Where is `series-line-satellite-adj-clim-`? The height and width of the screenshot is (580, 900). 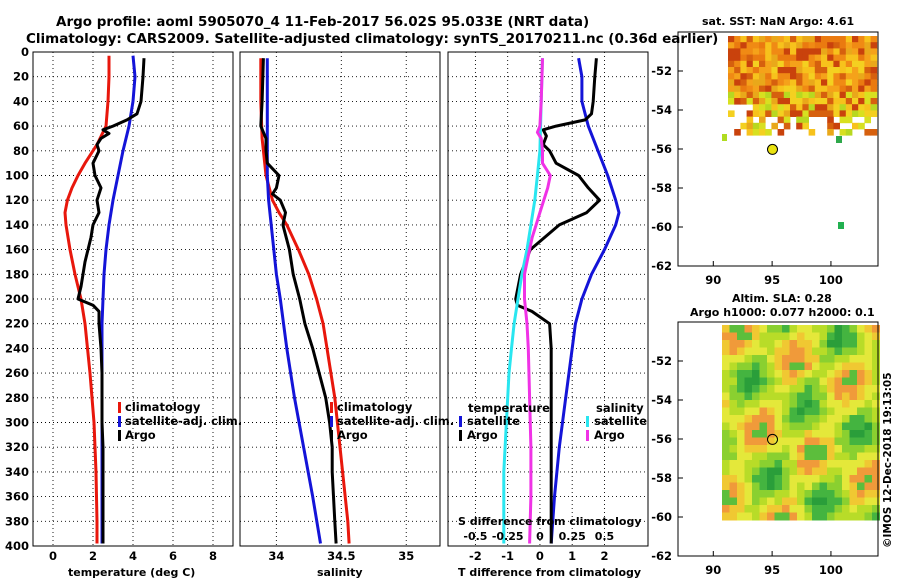
series-line-satellite-adj-clim- is located at coordinates (293, 301).